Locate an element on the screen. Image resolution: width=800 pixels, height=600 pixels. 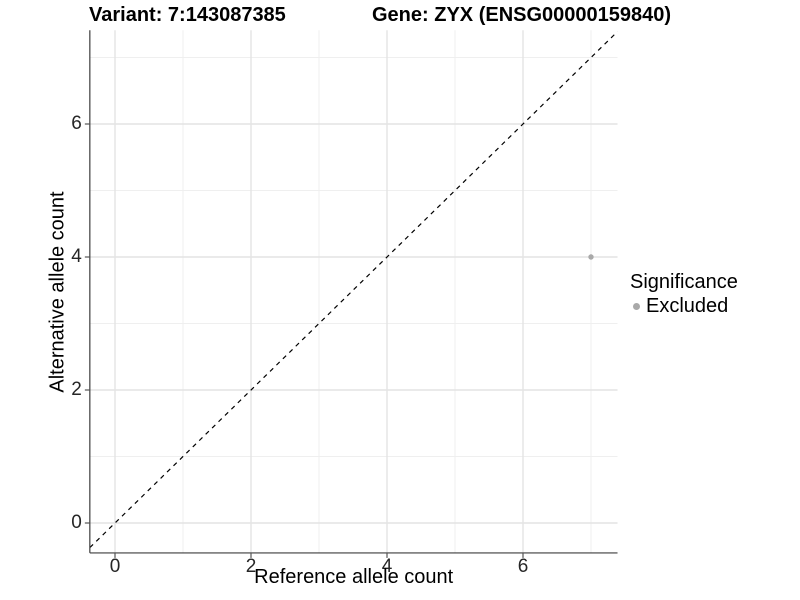
legend-title: Significance is located at coordinates (684, 282).